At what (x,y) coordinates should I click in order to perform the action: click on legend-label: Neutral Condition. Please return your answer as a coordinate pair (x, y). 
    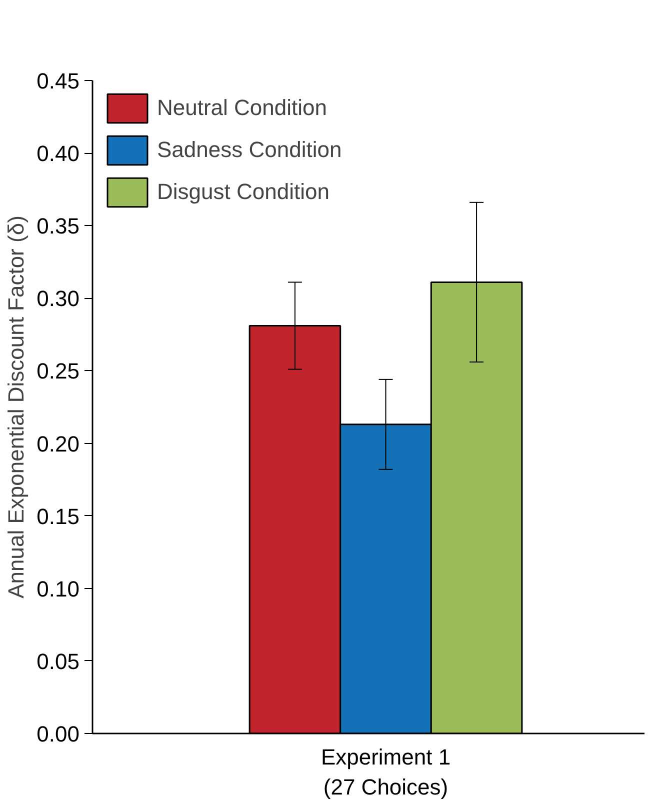
    Looking at the image, I should click on (242, 108).